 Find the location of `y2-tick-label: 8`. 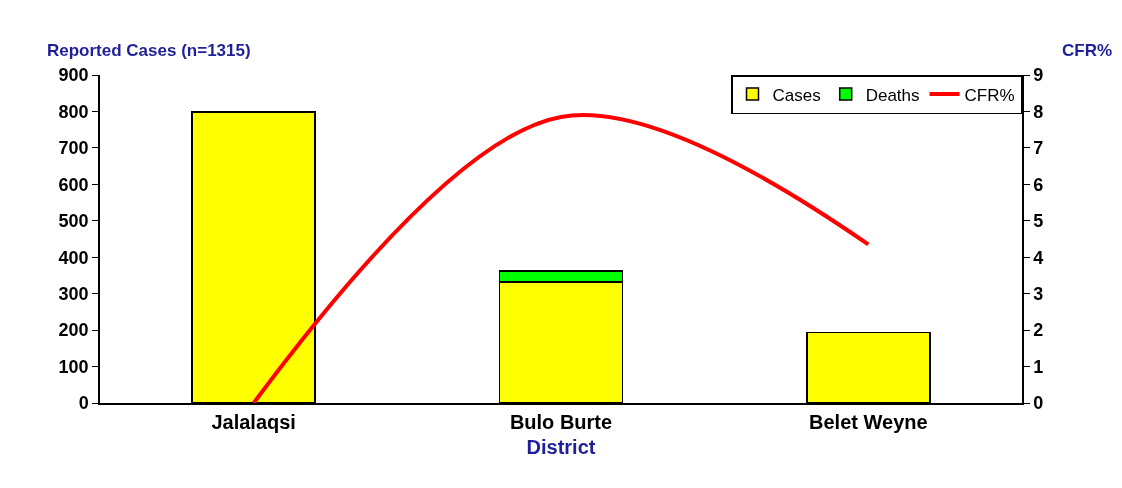

y2-tick-label: 8 is located at coordinates (1038, 111).